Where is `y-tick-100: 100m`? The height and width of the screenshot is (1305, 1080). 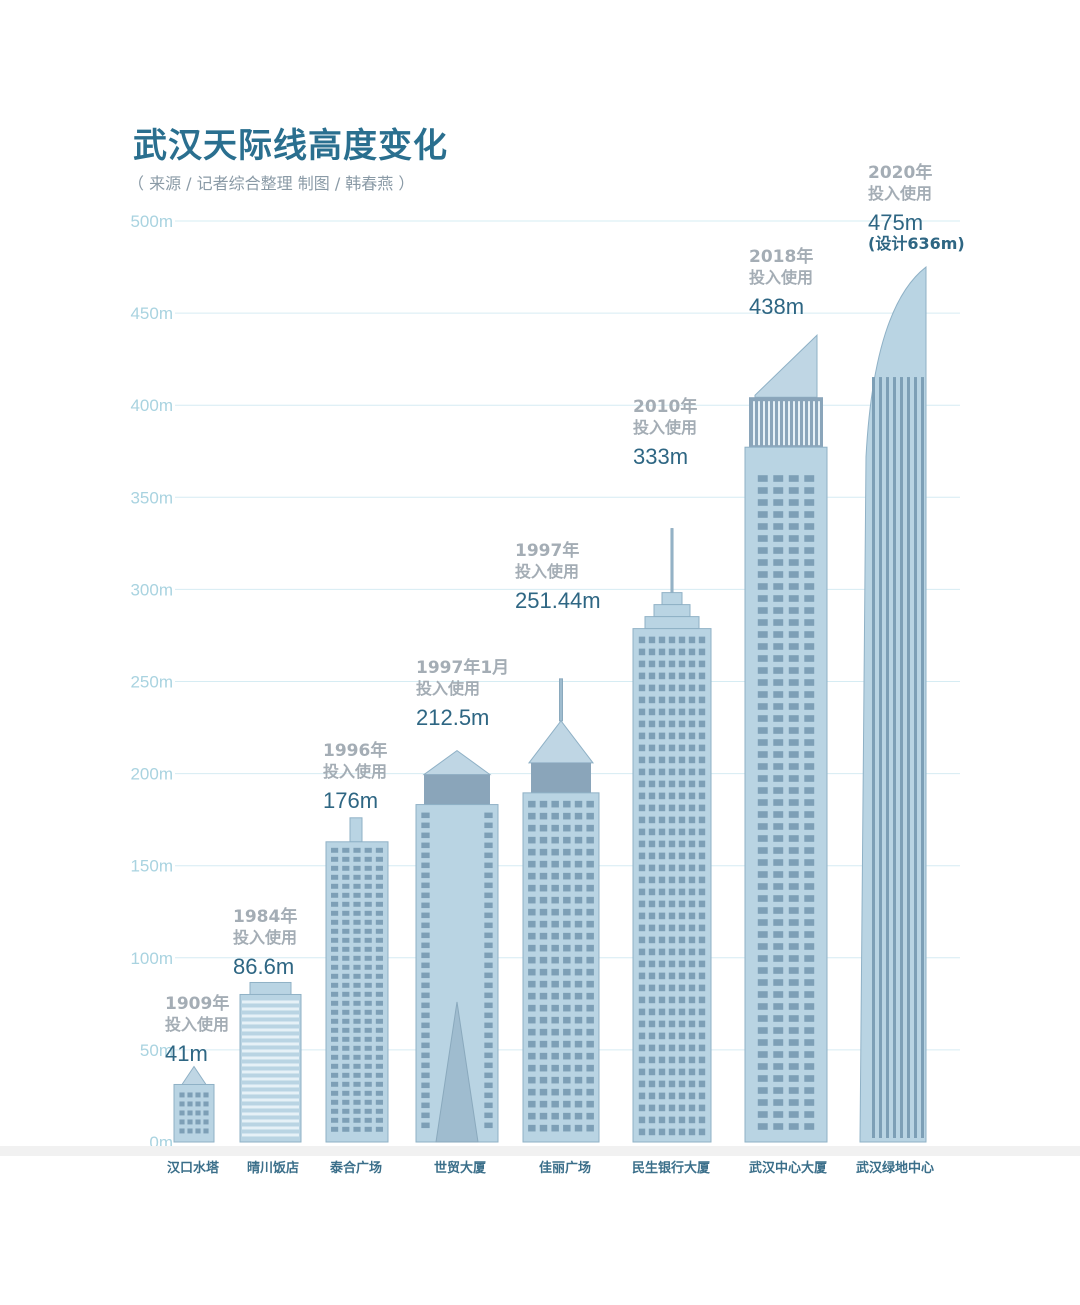 y-tick-100: 100m is located at coordinates (151, 958).